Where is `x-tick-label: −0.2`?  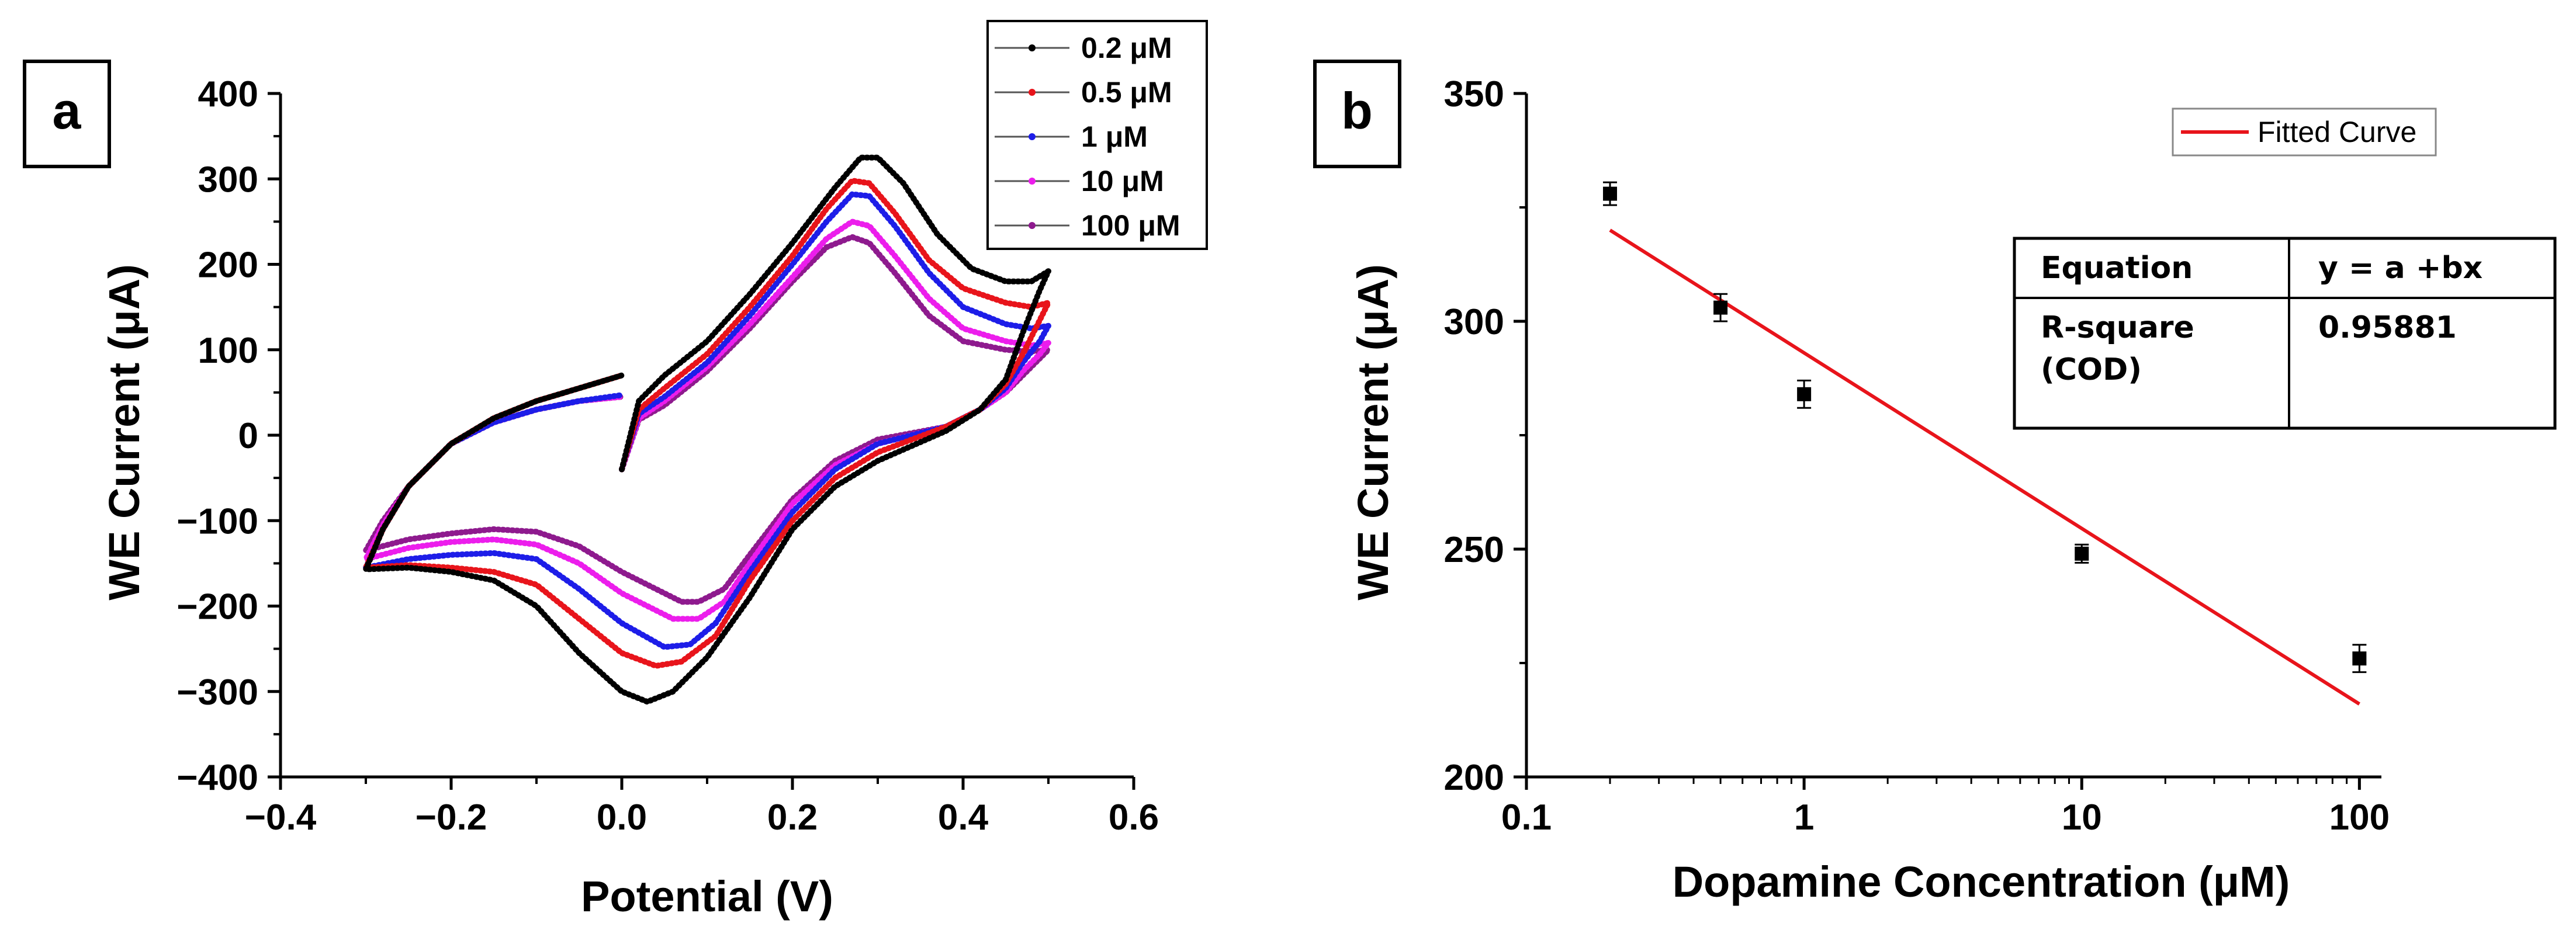
x-tick-label: −0.2 is located at coordinates (452, 817).